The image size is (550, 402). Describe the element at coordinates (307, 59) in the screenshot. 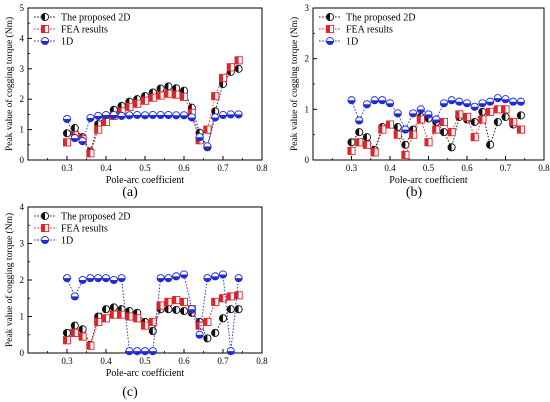

I see `y-tick-label: 2` at that location.